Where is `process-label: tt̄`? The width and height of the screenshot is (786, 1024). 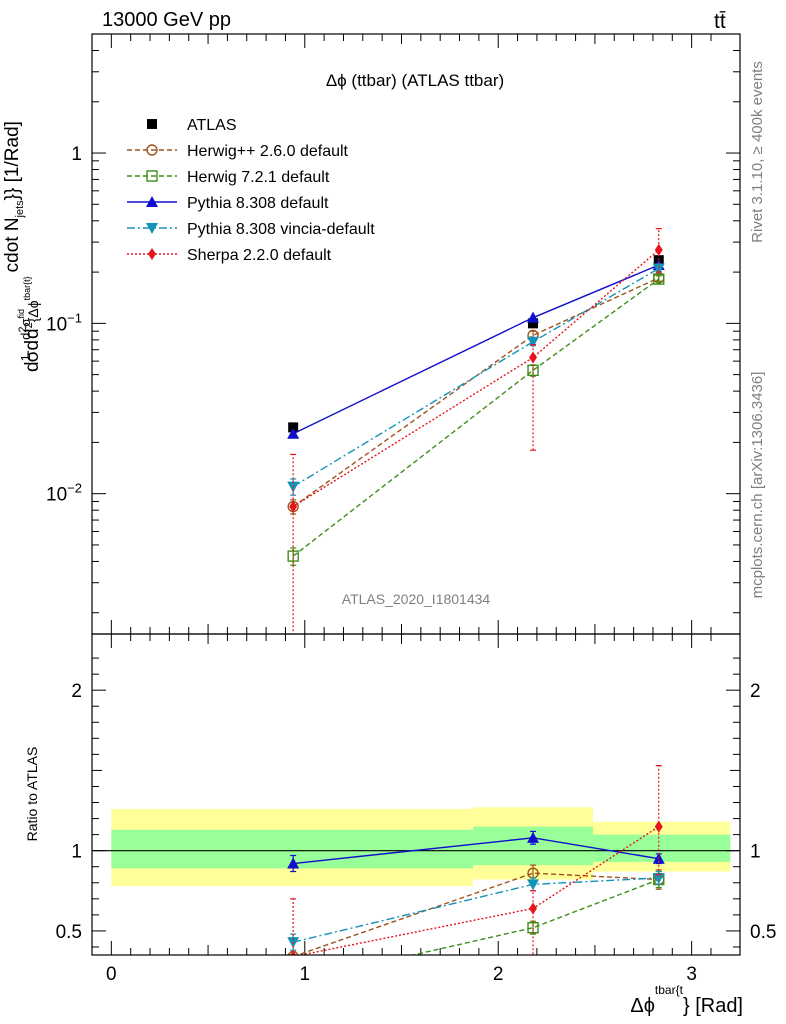 process-label: tt̄ is located at coordinates (720, 21).